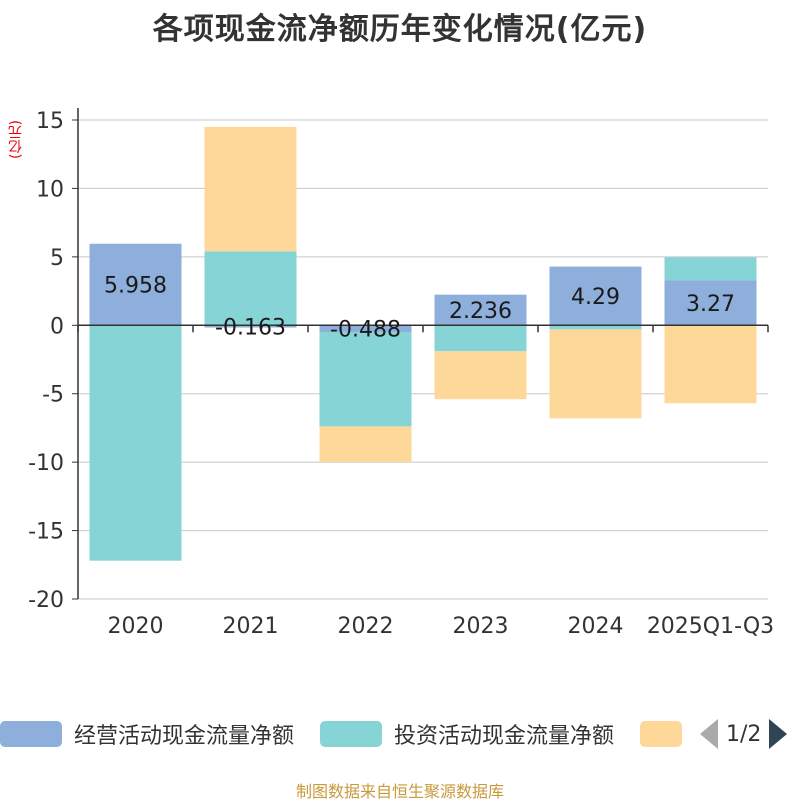 The width and height of the screenshot is (800, 802). I want to click on y-tick-label: -5, so click(53, 395).